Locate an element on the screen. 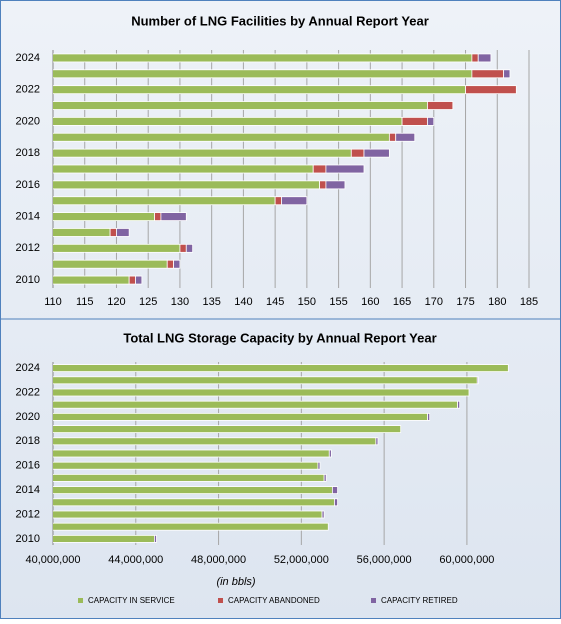 Image resolution: width=561 pixels, height=624 pixels. x-tick-label: 160 is located at coordinates (370, 302).